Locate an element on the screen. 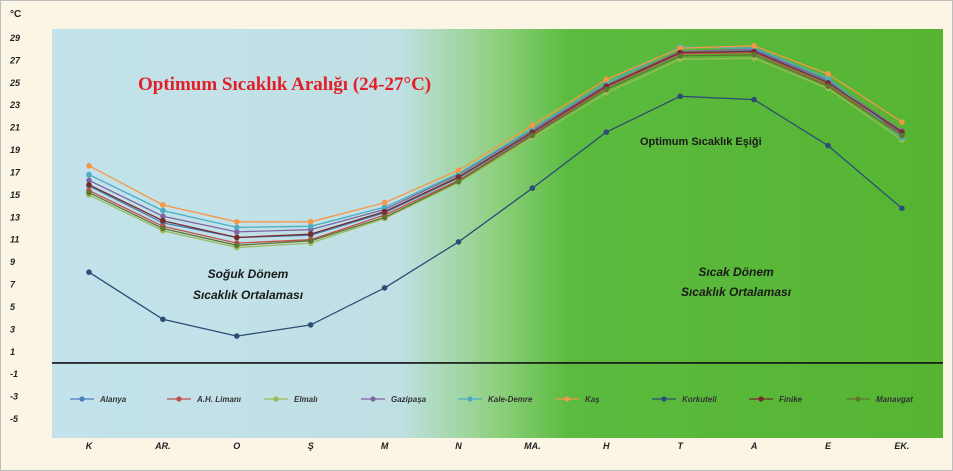  x-axis-labels: K AR. O Ş M N MA. H T A E EK. is located at coordinates (498, 446).